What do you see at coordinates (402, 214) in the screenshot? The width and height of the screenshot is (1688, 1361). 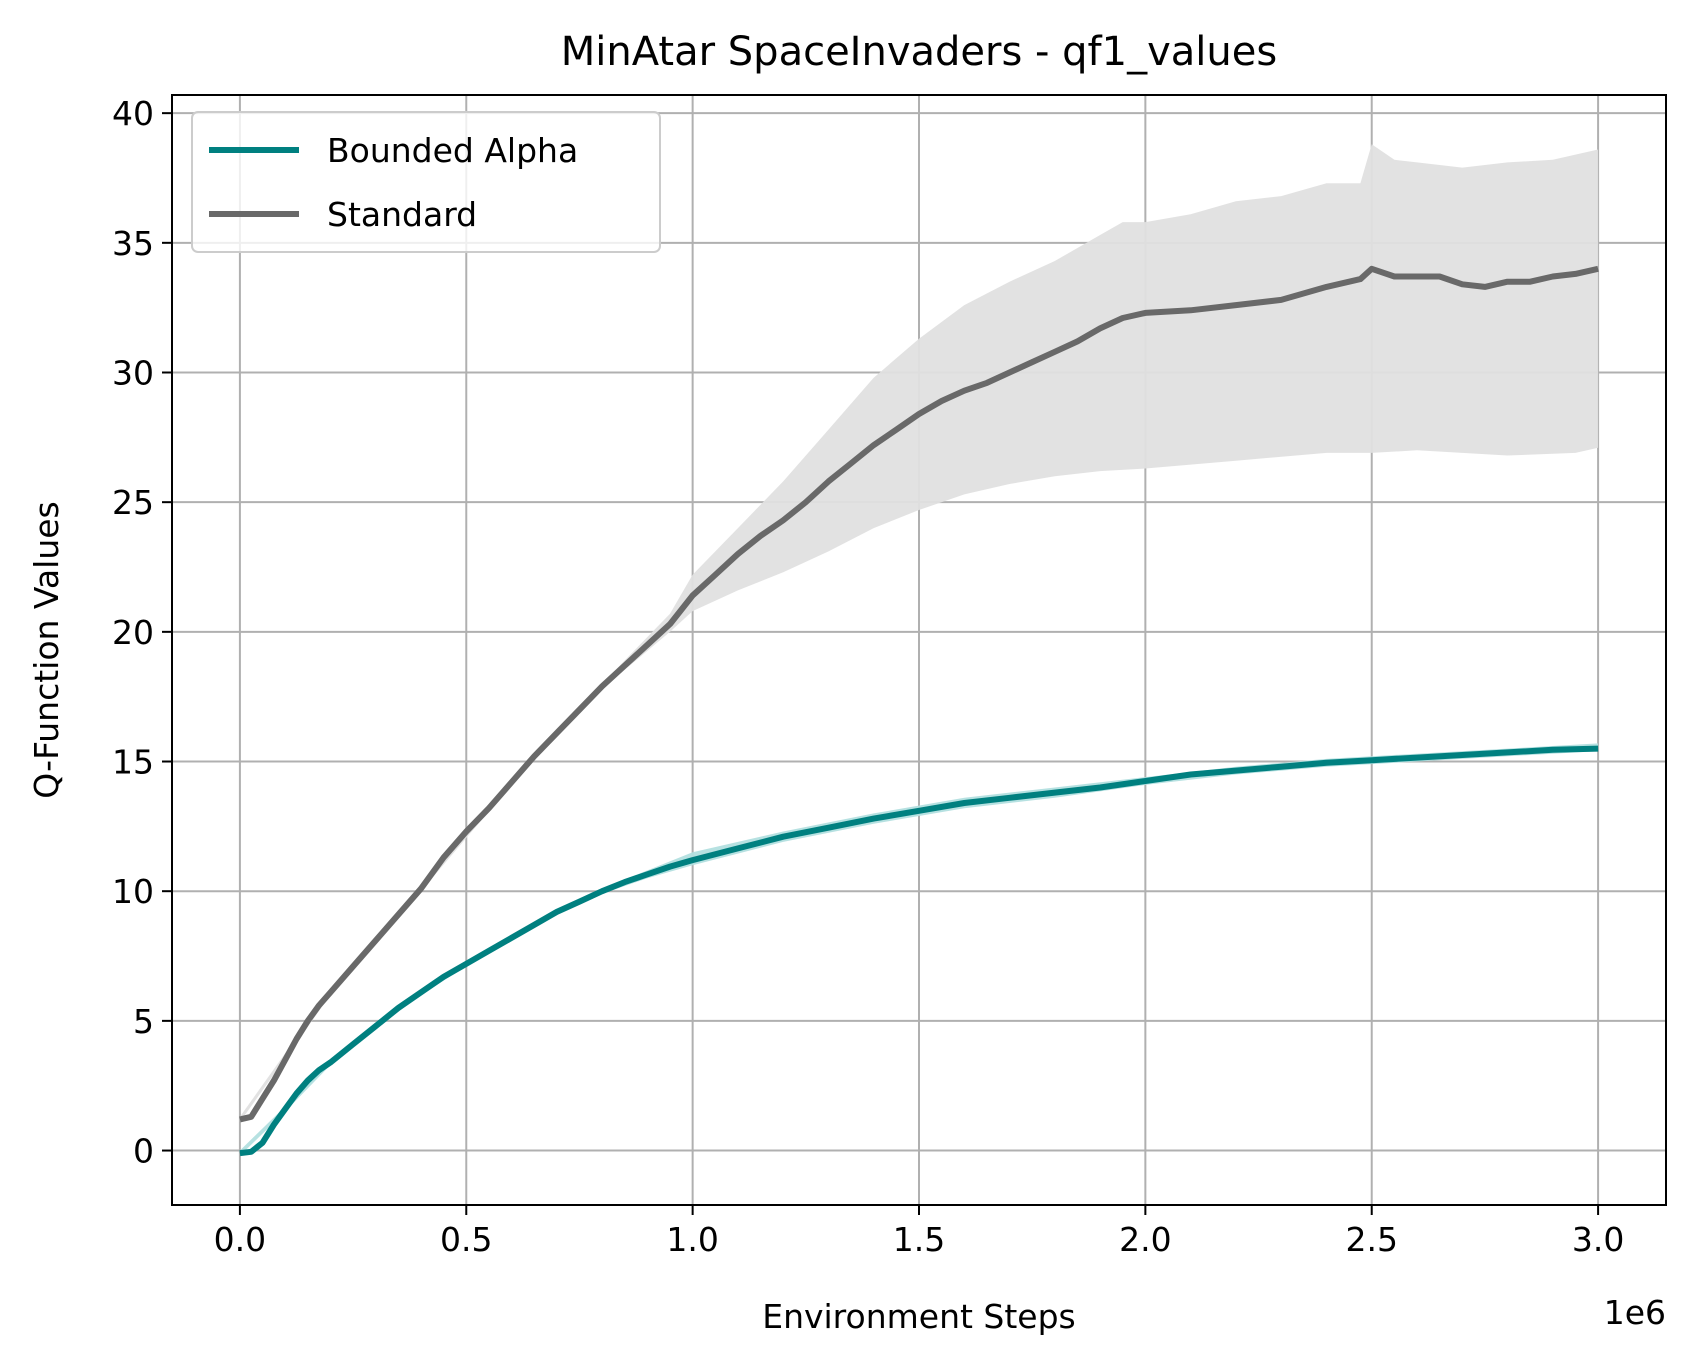 I see `legend-label-standard: Standard` at bounding box center [402, 214].